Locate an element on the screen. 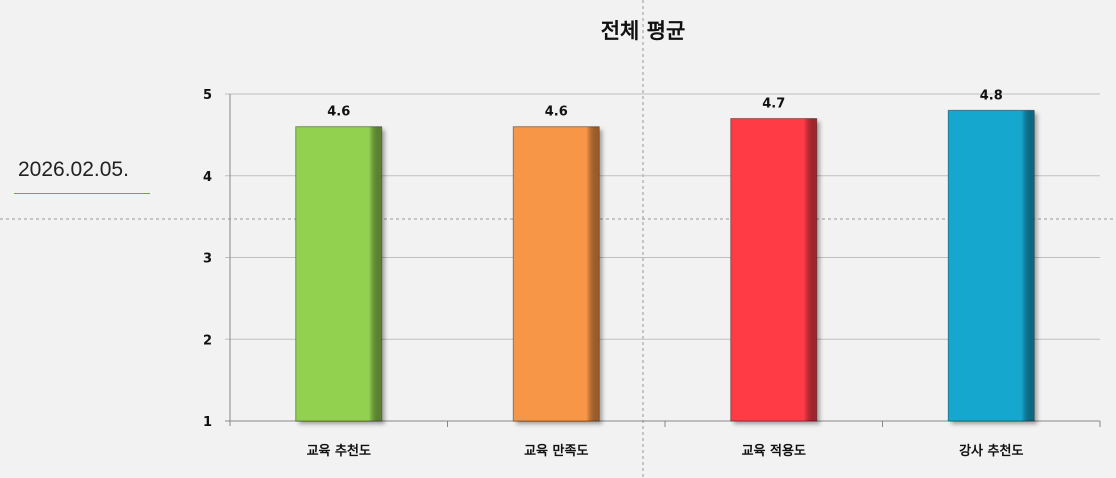 This screenshot has height=478, width=1116. date-underline is located at coordinates (82, 193).